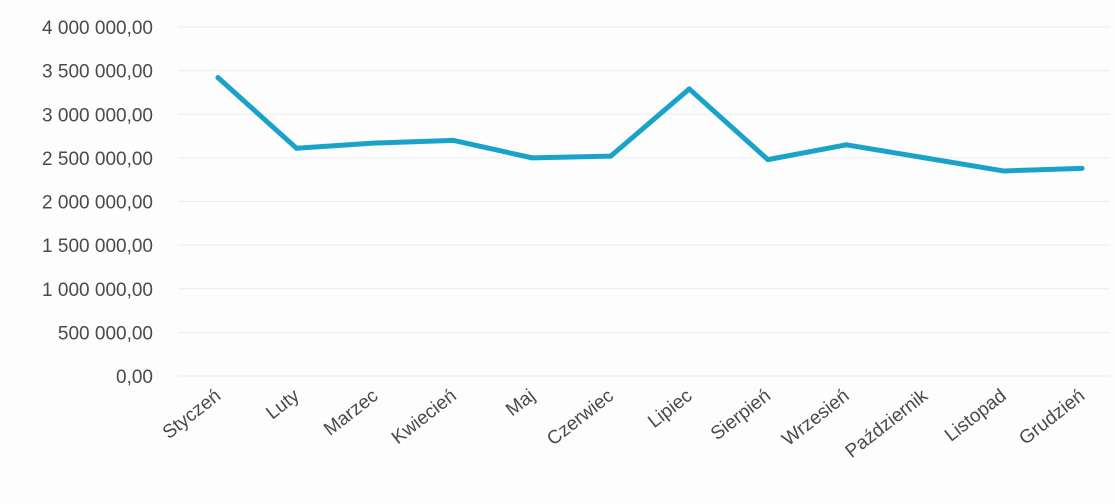 This screenshot has height=504, width=1115. What do you see at coordinates (97, 115) in the screenshot?
I see `y-tick-label: 3 000 000,00` at bounding box center [97, 115].